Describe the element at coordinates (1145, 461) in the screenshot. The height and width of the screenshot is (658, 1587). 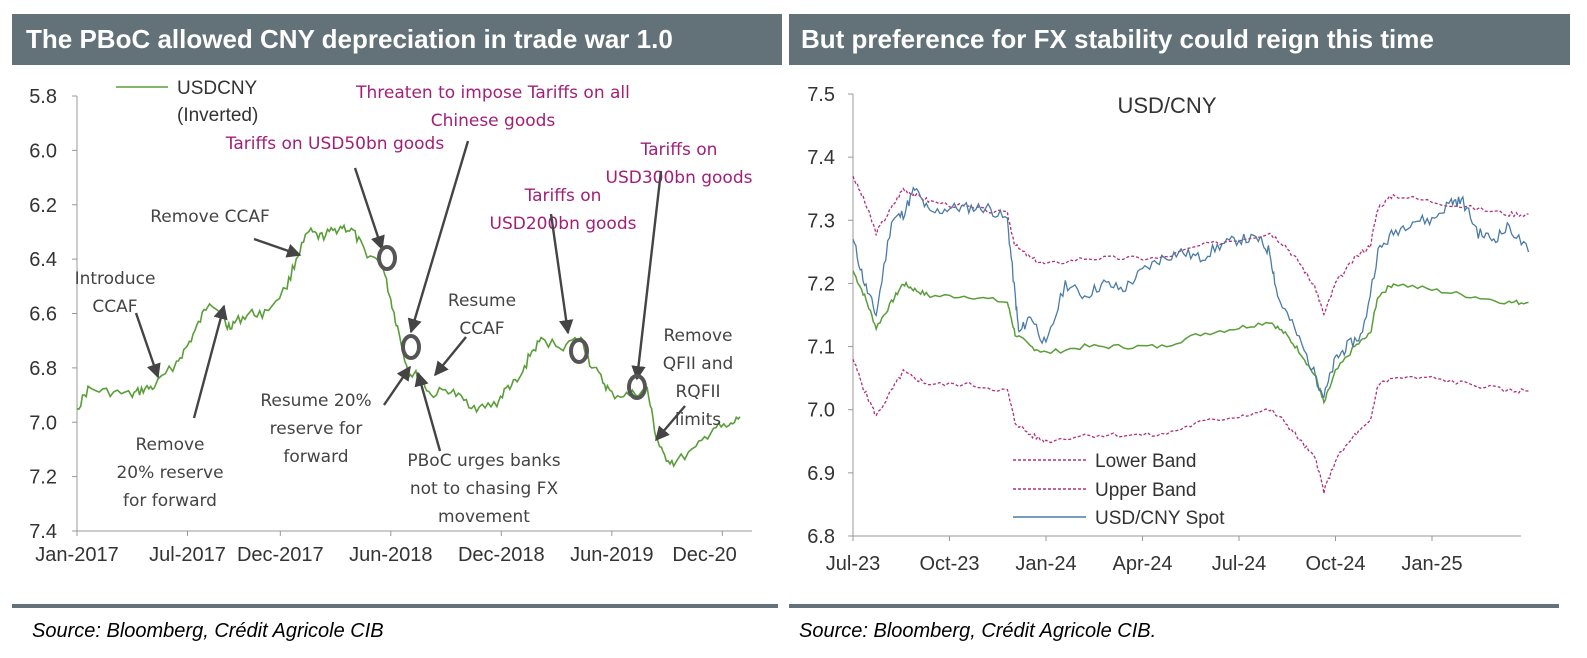
I see `right-legend-label: Lower Band` at that location.